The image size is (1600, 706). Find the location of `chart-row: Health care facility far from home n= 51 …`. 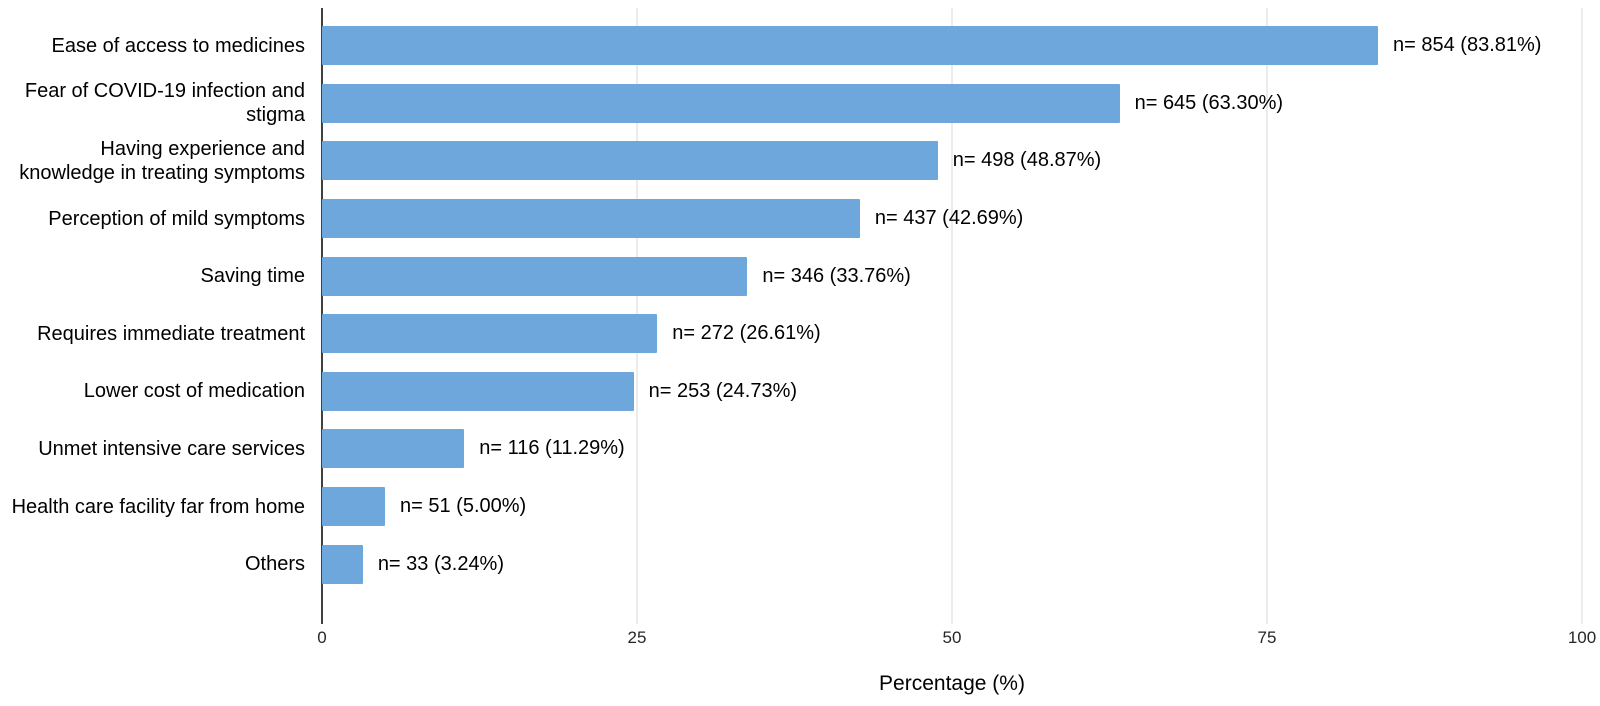

chart-row: Health care facility far from home n= 51 … is located at coordinates (800, 507).